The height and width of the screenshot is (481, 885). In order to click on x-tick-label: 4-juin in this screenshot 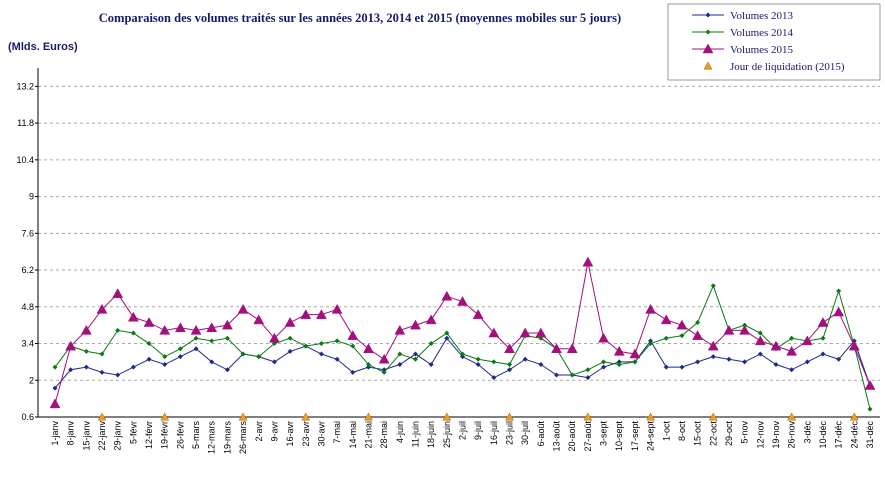, I will do `click(400, 432)`.